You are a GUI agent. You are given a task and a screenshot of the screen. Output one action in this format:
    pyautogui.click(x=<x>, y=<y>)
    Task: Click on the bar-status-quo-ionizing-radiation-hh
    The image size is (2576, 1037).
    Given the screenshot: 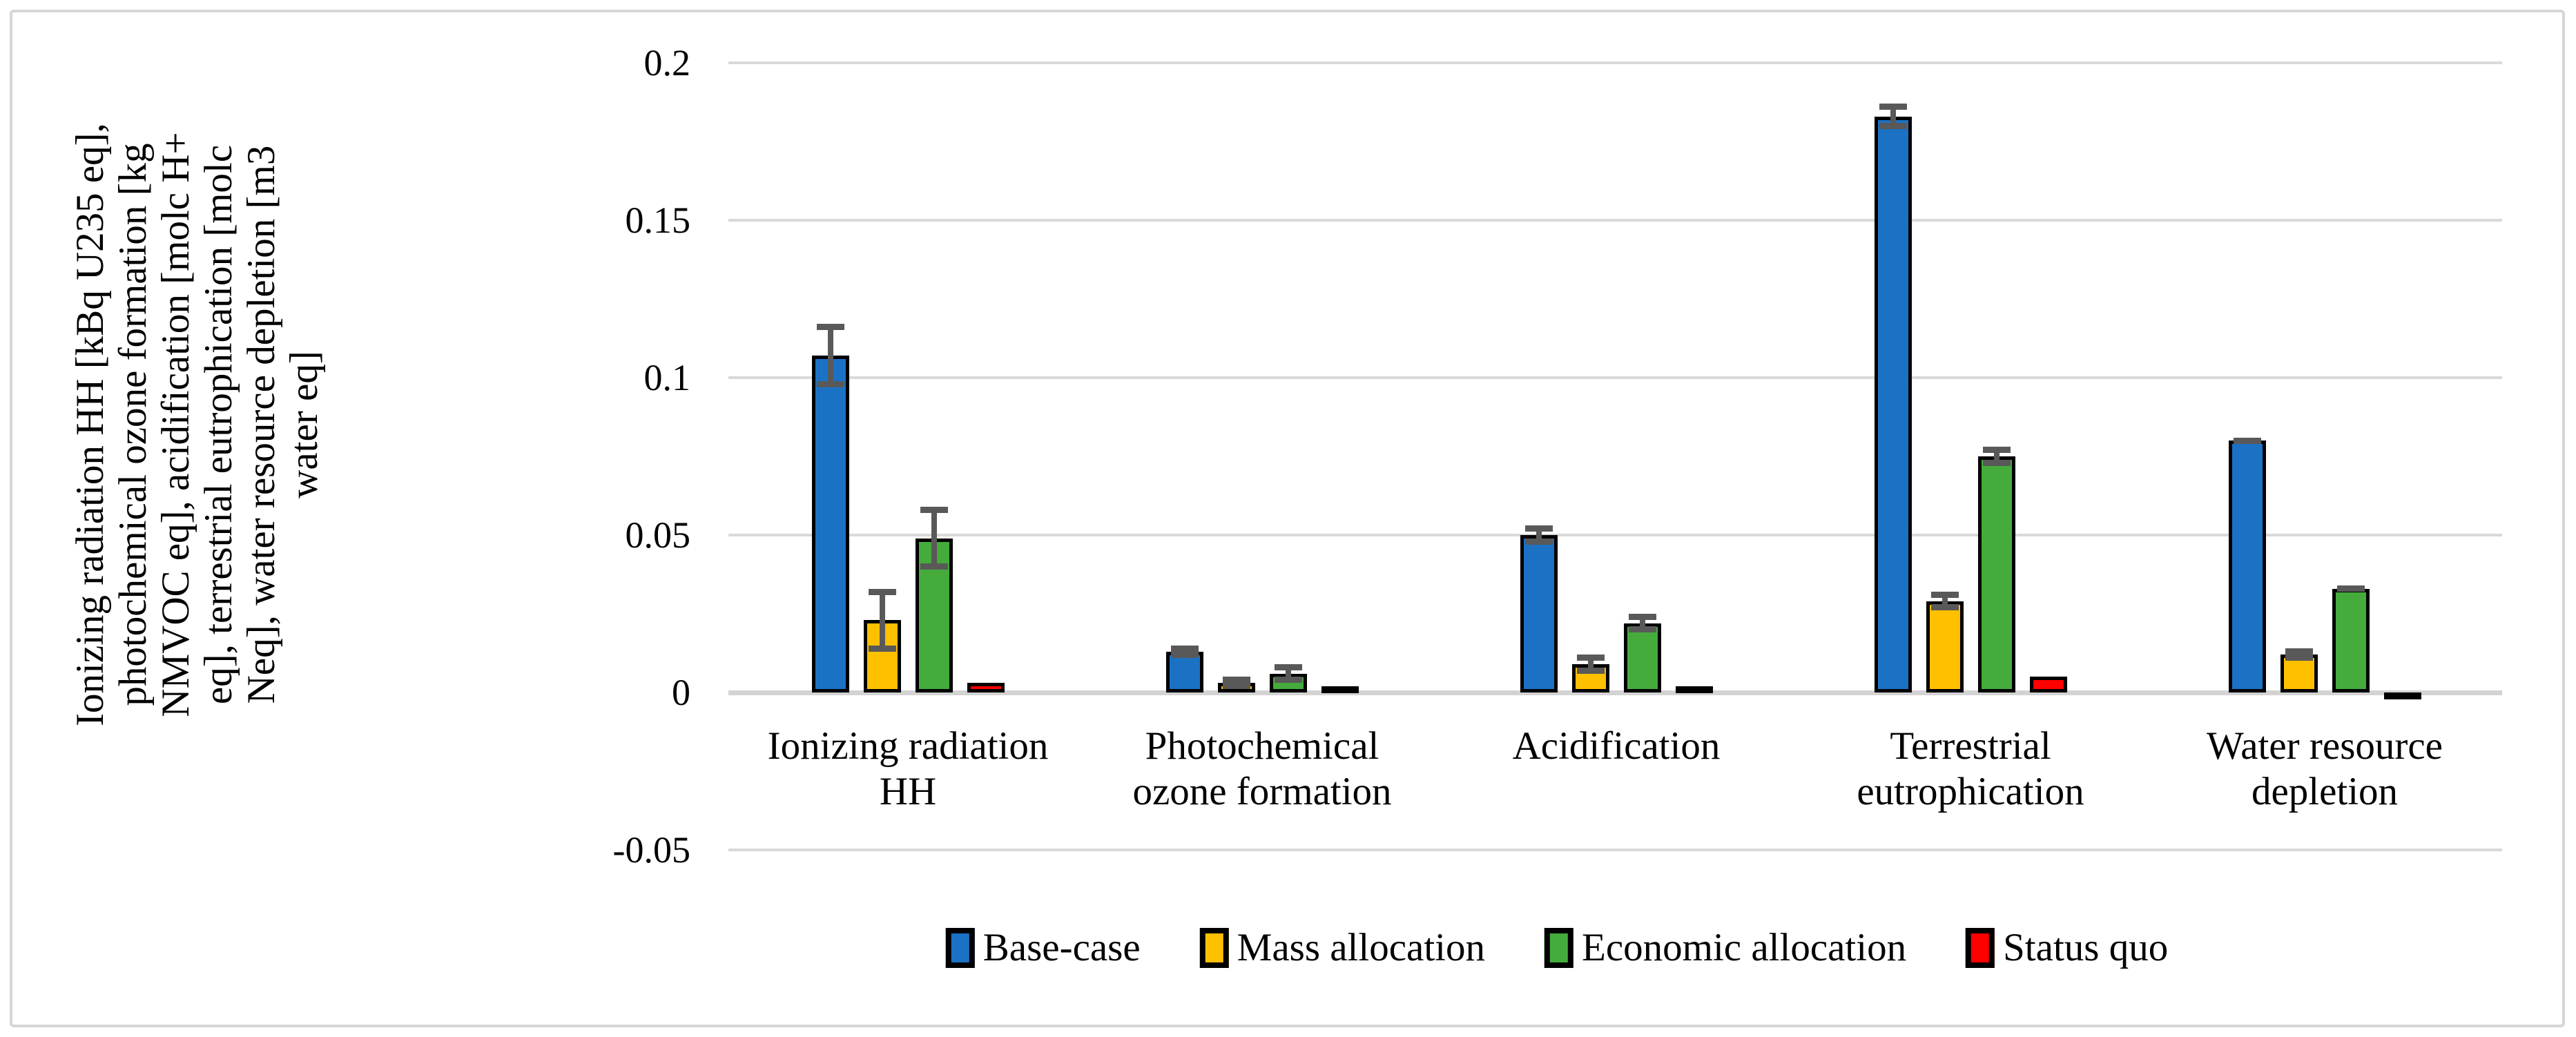 What is the action you would take?
    pyautogui.click(x=986, y=687)
    